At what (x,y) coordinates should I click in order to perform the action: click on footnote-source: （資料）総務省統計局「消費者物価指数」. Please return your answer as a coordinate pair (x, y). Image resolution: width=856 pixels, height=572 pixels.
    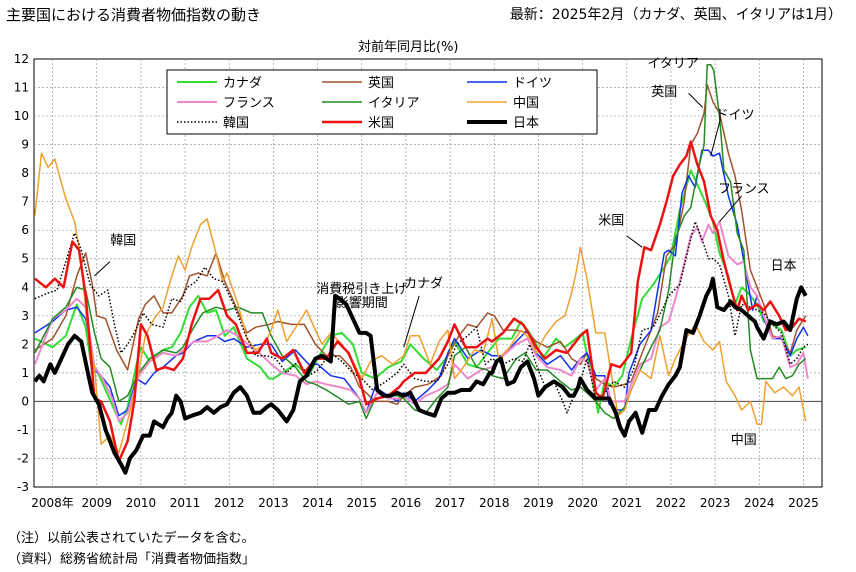
    Looking at the image, I should click on (132, 559).